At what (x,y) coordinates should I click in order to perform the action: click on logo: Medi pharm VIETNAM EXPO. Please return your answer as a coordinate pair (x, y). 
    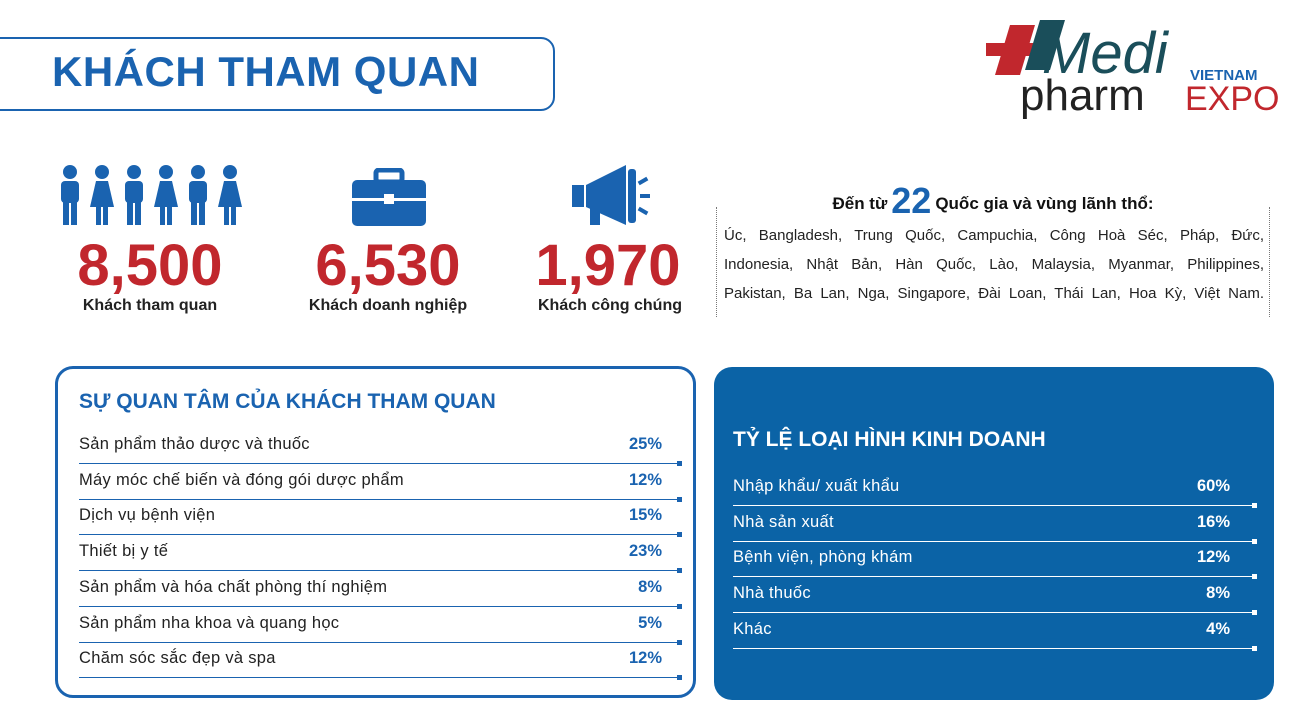
    Looking at the image, I should click on (1132, 70).